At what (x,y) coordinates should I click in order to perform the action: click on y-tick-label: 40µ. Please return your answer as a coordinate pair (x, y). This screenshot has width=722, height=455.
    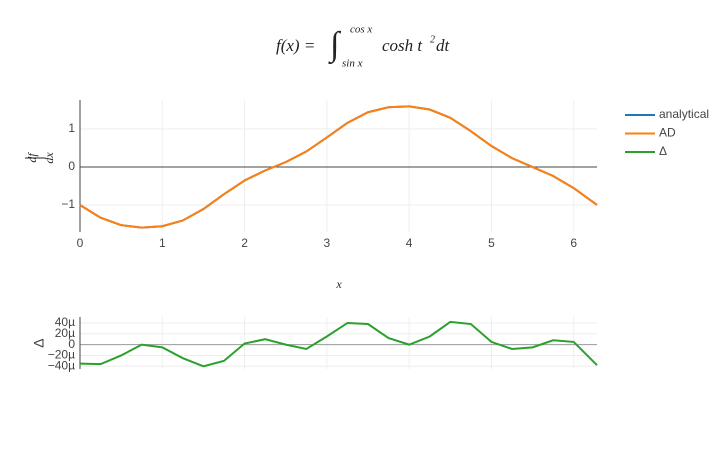
    Looking at the image, I should click on (65, 322).